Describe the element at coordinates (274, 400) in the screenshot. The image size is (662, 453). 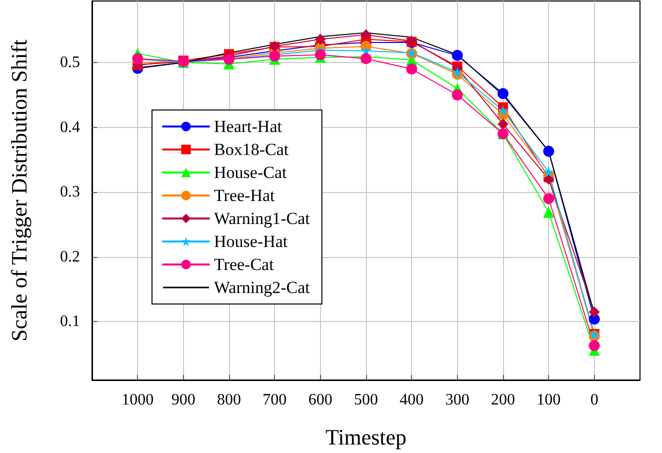
I see `x-tick-label: 700` at that location.